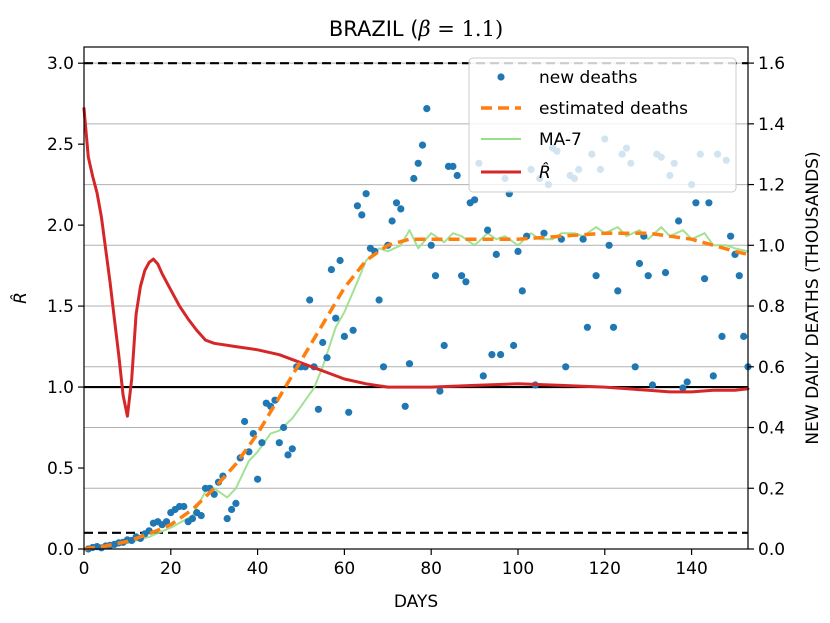 The image size is (830, 623). Describe the element at coordinates (84, 569) in the screenshot. I see `x-tick-label: 0` at that location.